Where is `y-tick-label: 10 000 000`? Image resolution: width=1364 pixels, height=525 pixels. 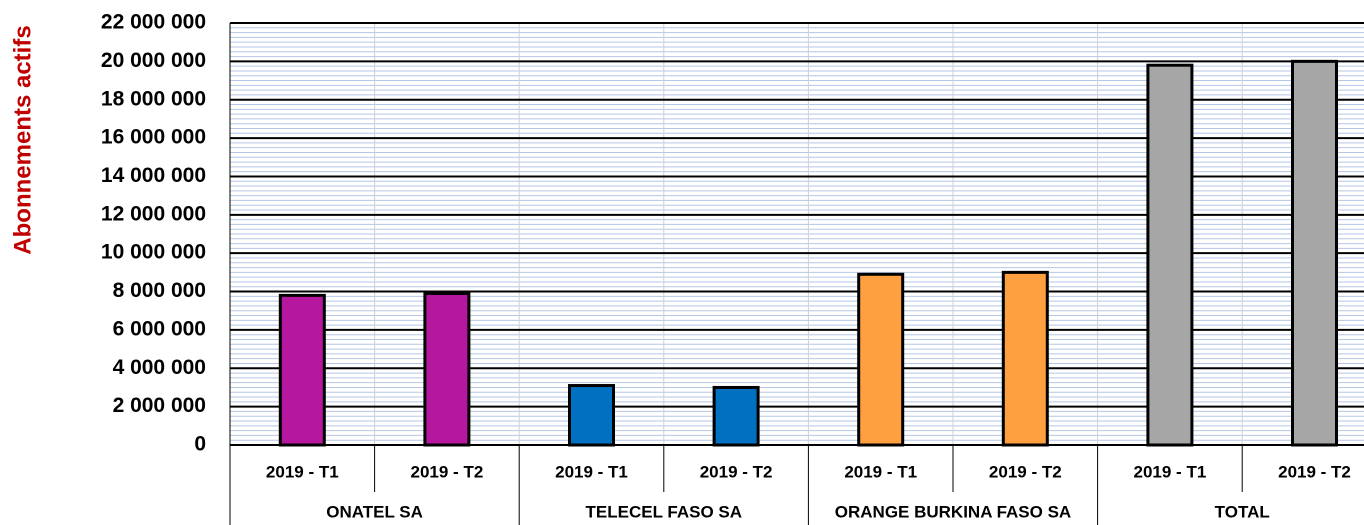
y-tick-label: 10 000 000 is located at coordinates (153, 252).